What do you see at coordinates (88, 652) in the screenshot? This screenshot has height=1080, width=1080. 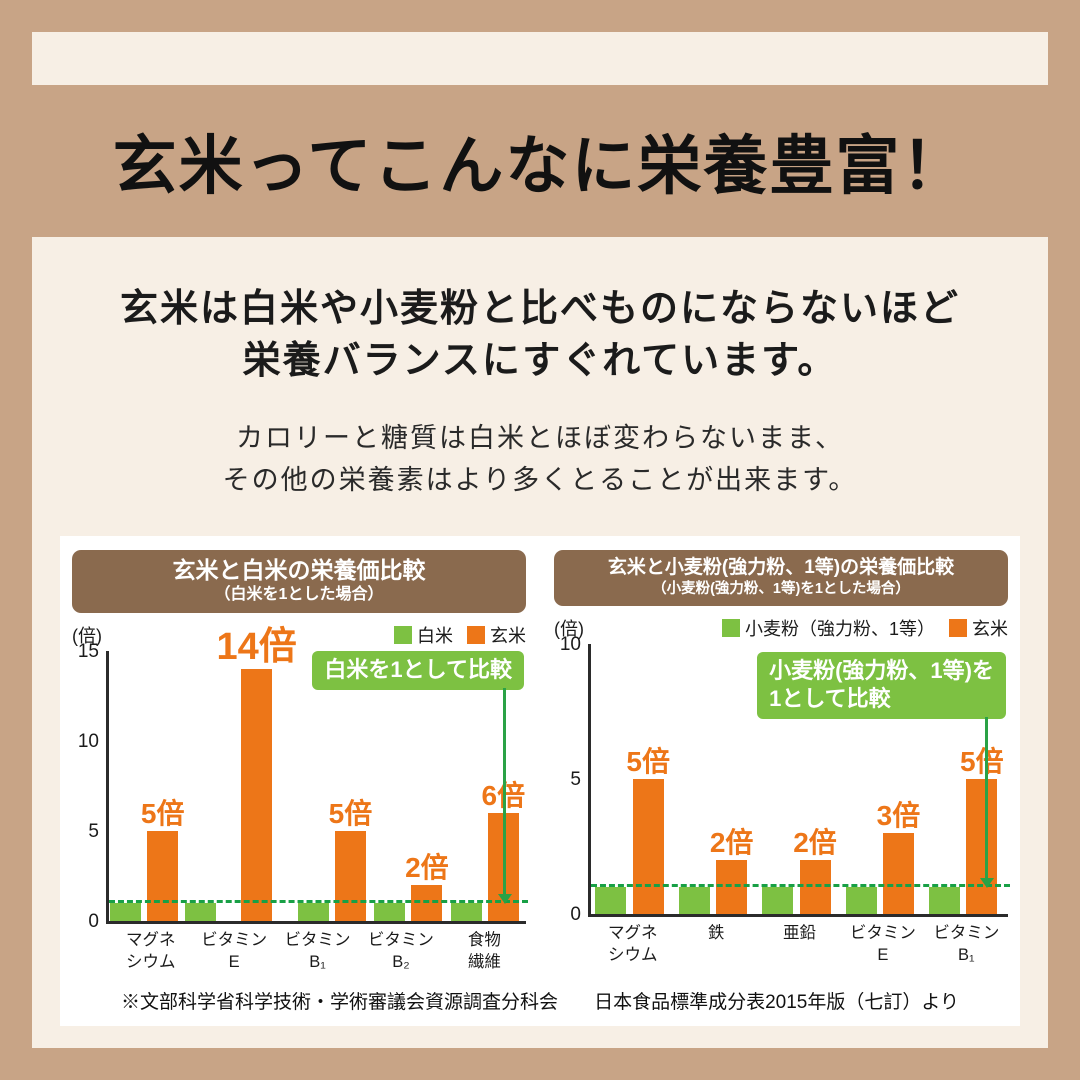 I see `ytick-label: 15` at bounding box center [88, 652].